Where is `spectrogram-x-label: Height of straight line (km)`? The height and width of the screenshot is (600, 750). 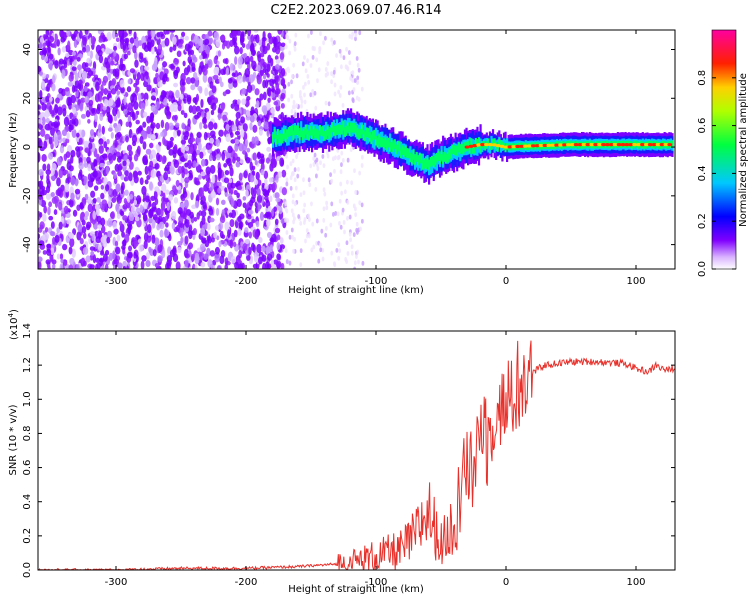
spectrogram-x-label: Height of straight line (km) is located at coordinates (356, 290).